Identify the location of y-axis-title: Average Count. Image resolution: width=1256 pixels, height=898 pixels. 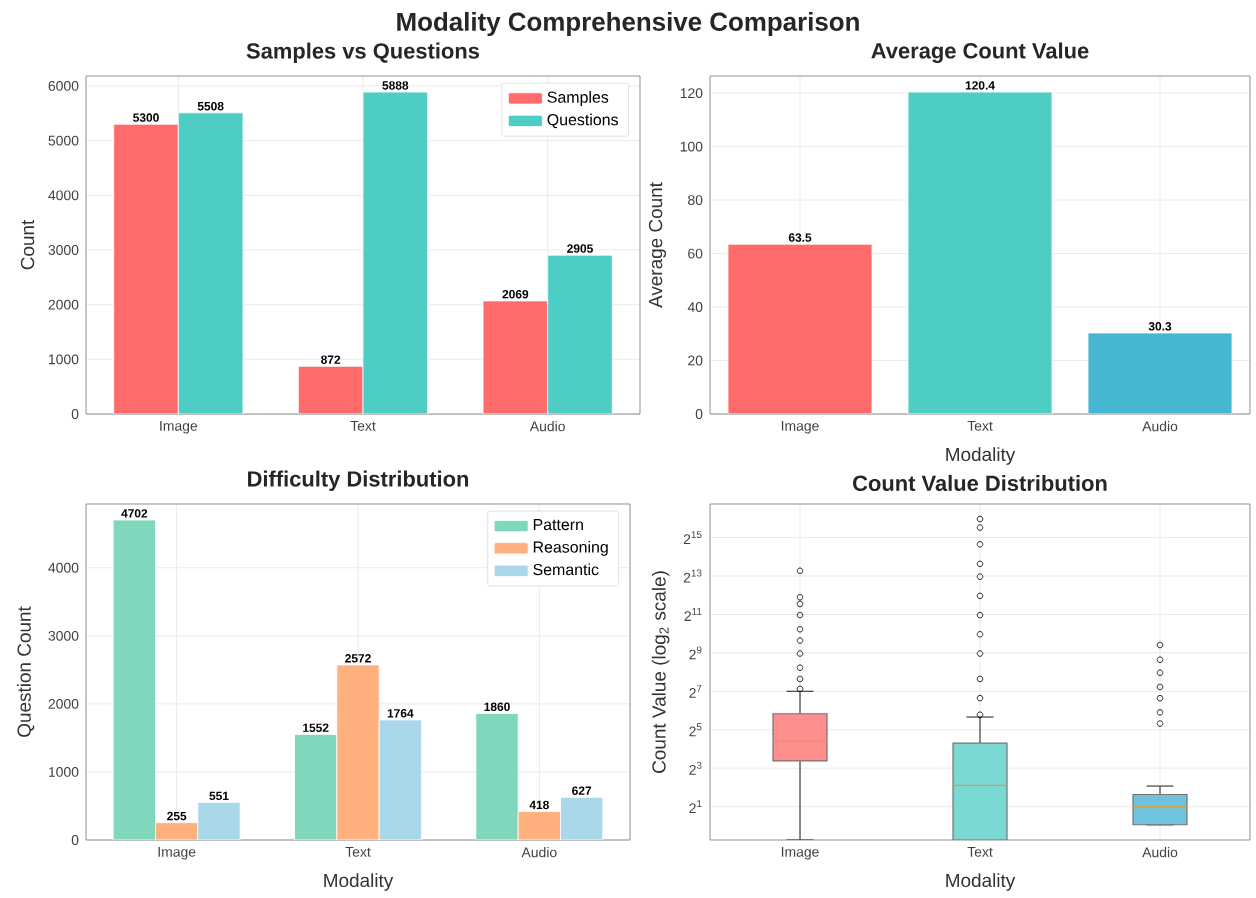
(657, 245).